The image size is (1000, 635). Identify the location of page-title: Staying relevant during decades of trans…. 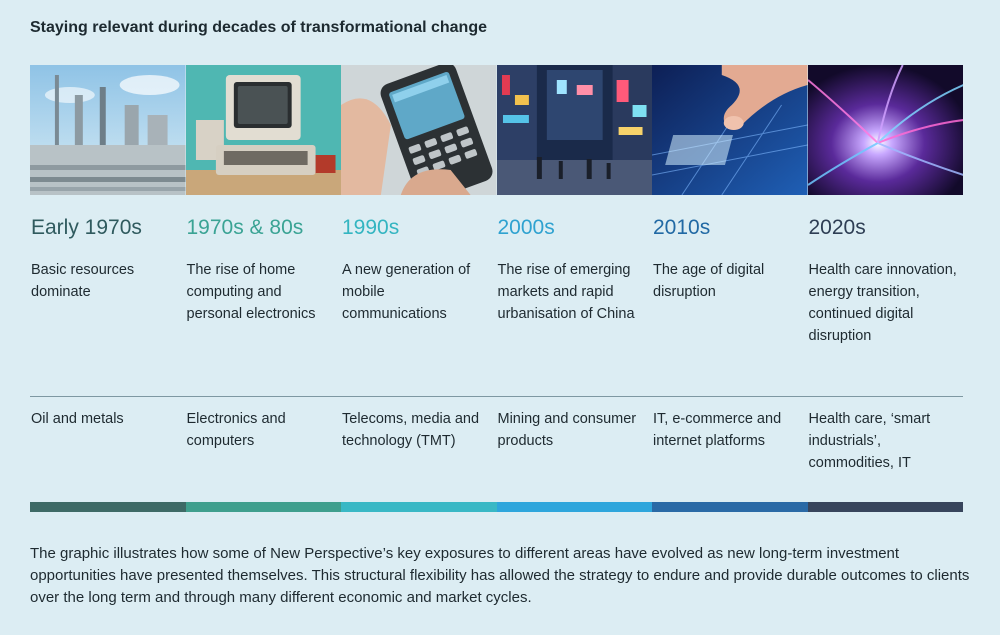
(258, 27).